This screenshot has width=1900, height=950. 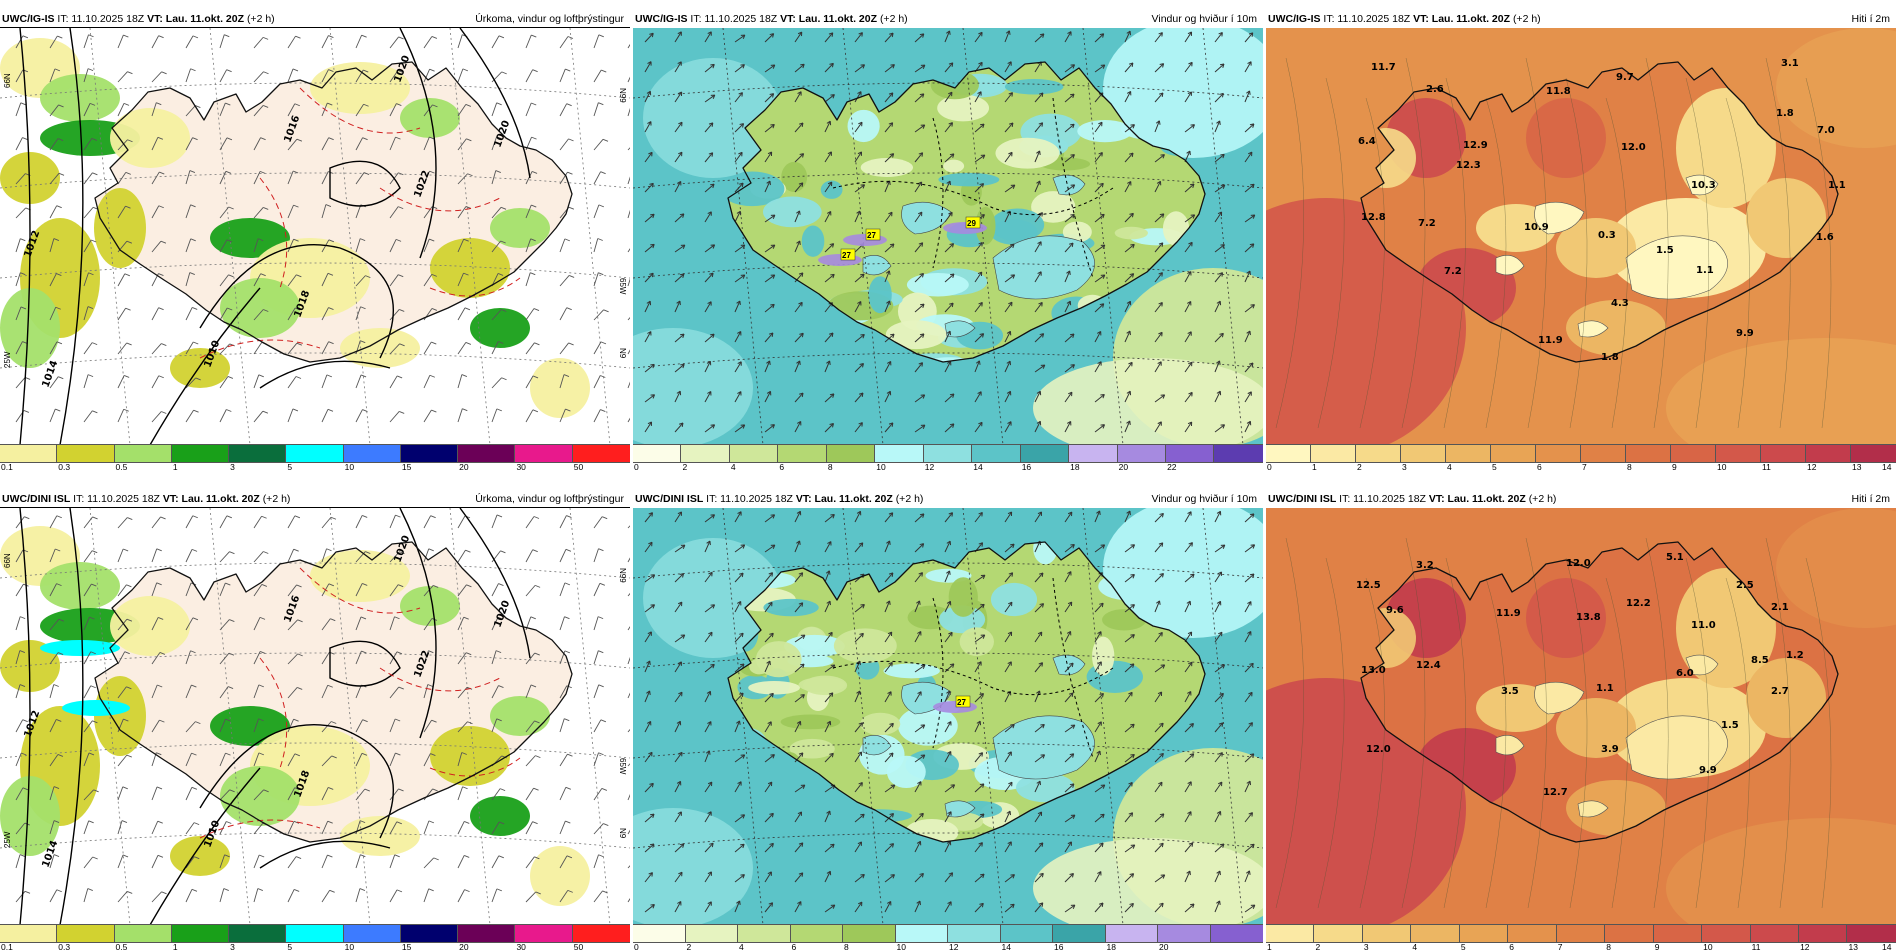 What do you see at coordinates (1607, 235) in the screenshot?
I see `temperature-value: 0.3` at bounding box center [1607, 235].